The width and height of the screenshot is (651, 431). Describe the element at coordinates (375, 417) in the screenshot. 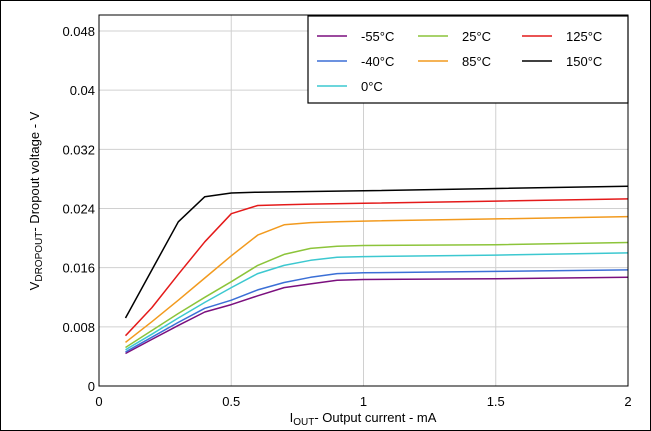

I see `x-axis-label-rest: - Output current - mA` at that location.